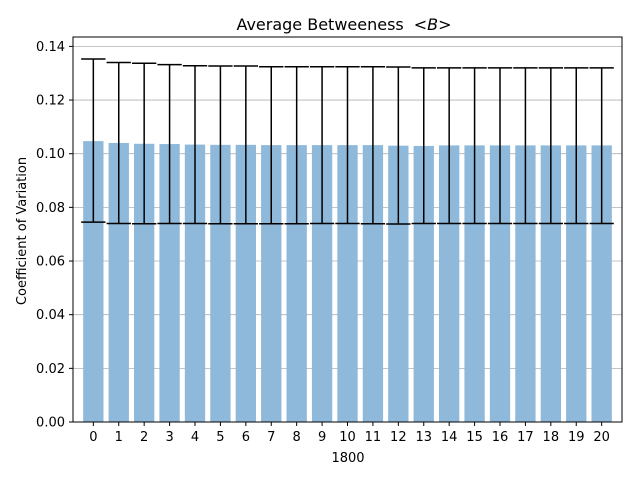 Image resolution: width=640 pixels, height=480 pixels. I want to click on x-axis-label: 1800, so click(347, 458).